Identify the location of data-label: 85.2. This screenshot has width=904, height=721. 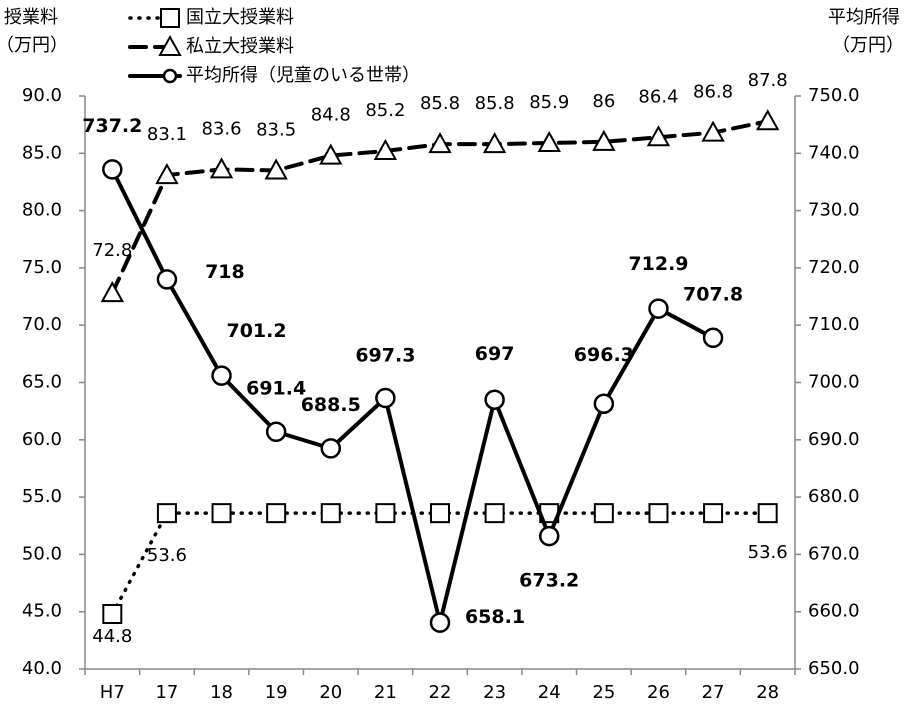
(385, 110).